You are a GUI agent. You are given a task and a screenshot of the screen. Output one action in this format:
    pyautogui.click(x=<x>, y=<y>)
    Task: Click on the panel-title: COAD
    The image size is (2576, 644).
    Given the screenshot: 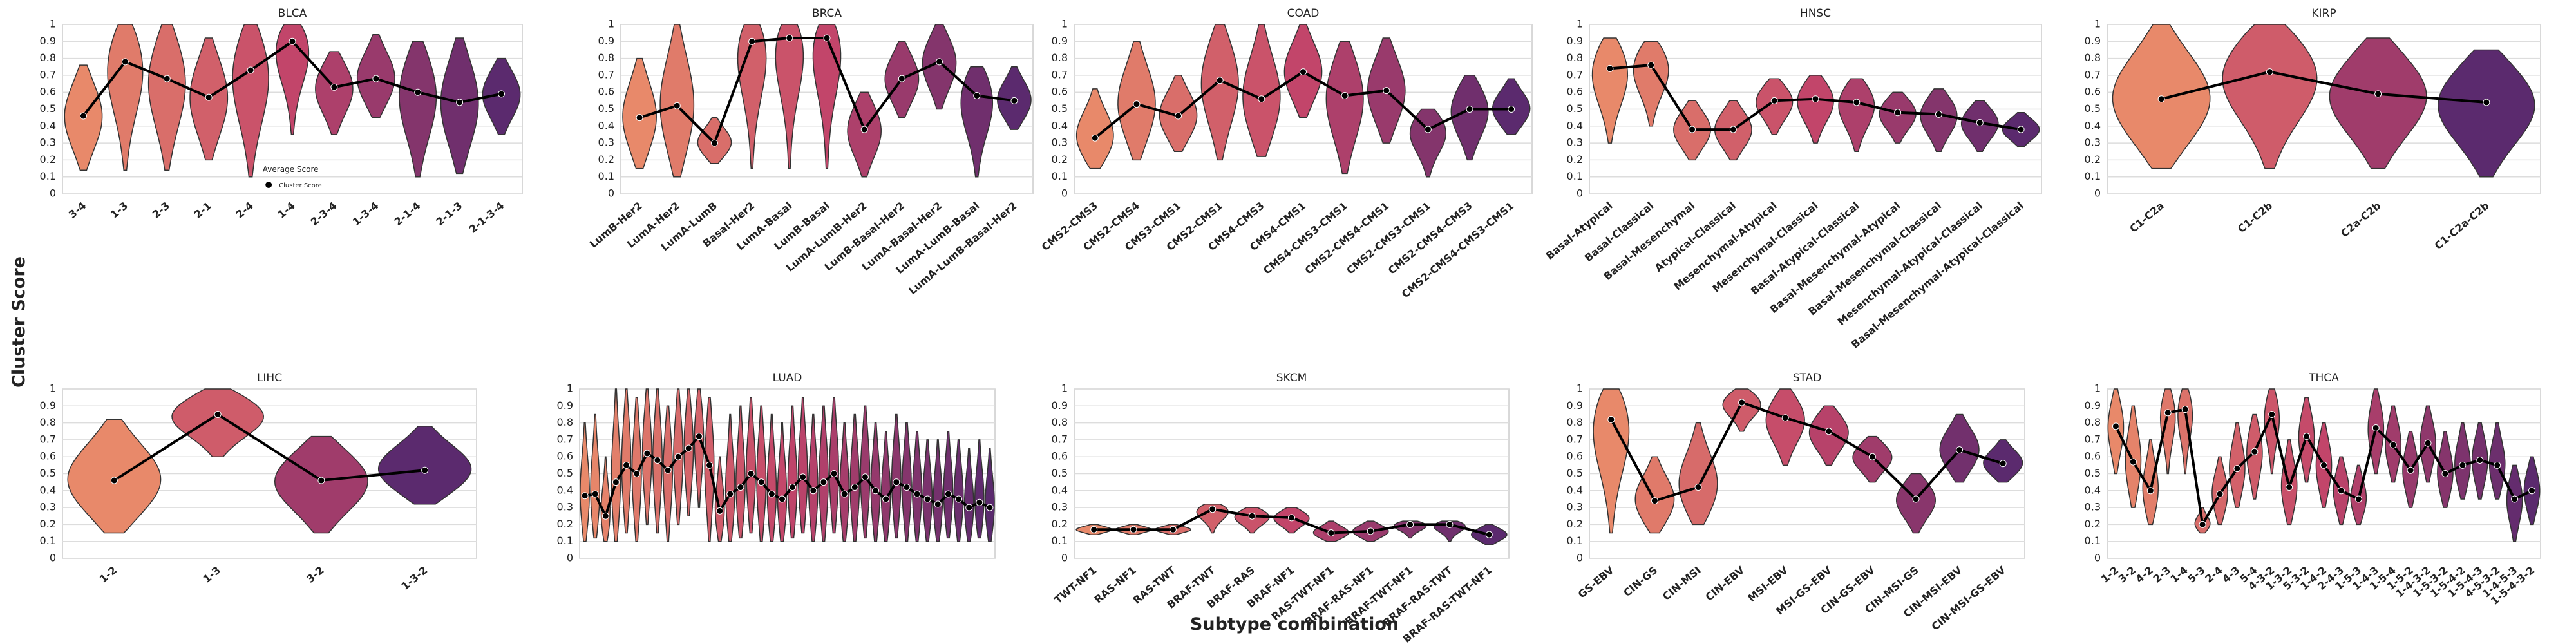 What is the action you would take?
    pyautogui.click(x=1303, y=13)
    